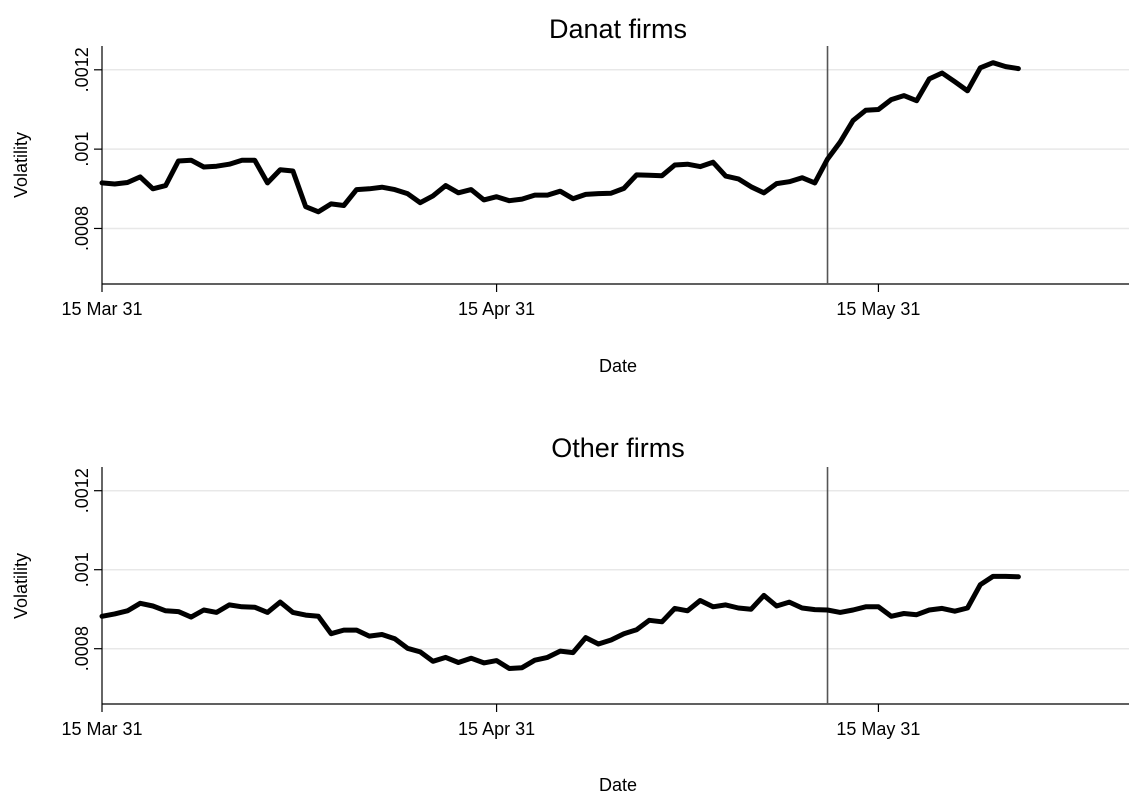  What do you see at coordinates (618, 448) in the screenshot?
I see `chart-title: Other firms` at bounding box center [618, 448].